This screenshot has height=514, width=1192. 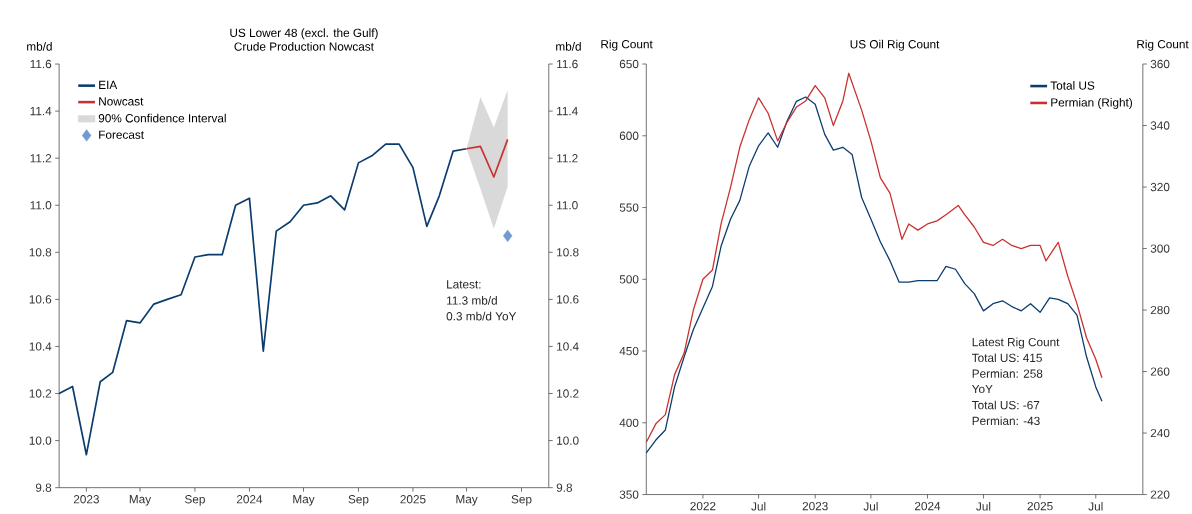 What do you see at coordinates (40, 252) in the screenshot?
I see `y-tick-label: 10.8` at bounding box center [40, 252].